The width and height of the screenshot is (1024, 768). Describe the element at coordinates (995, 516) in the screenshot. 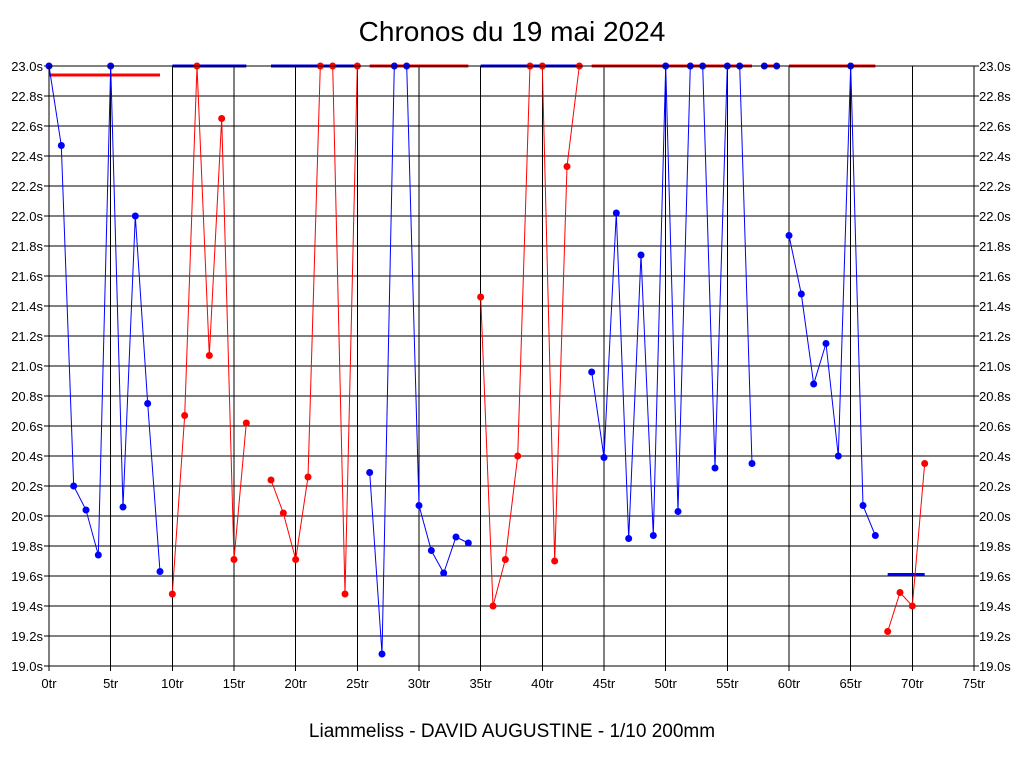

I see `y-tick-label-right: 20.0s` at that location.